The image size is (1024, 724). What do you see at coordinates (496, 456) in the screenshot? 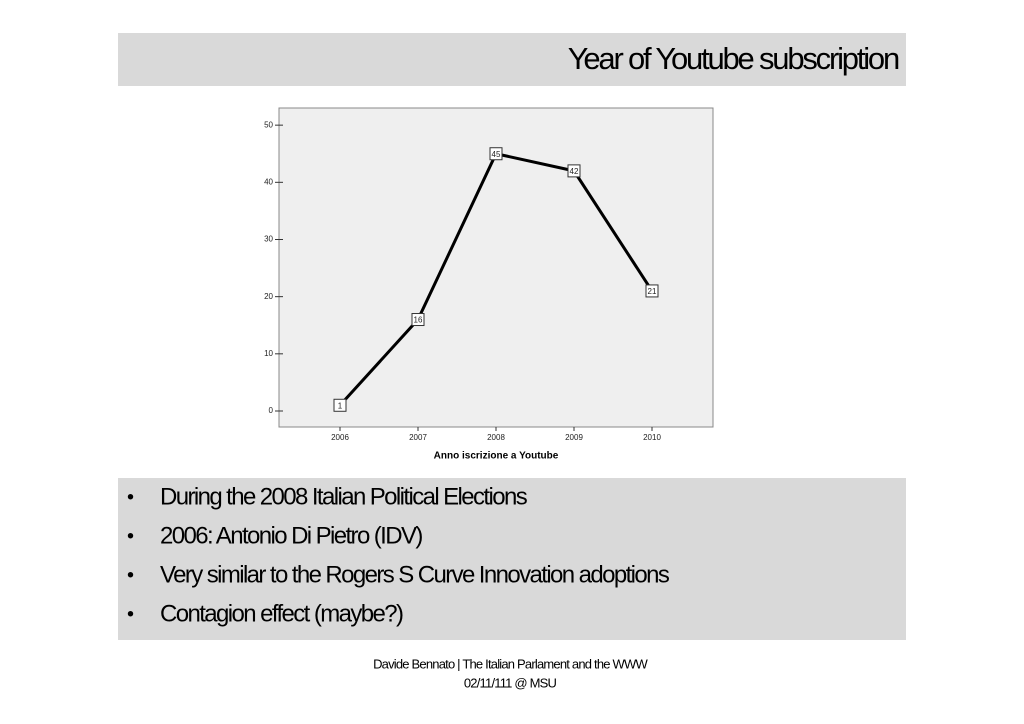
I see `x-axis-label: Anno iscrizione a Youtube` at bounding box center [496, 456].